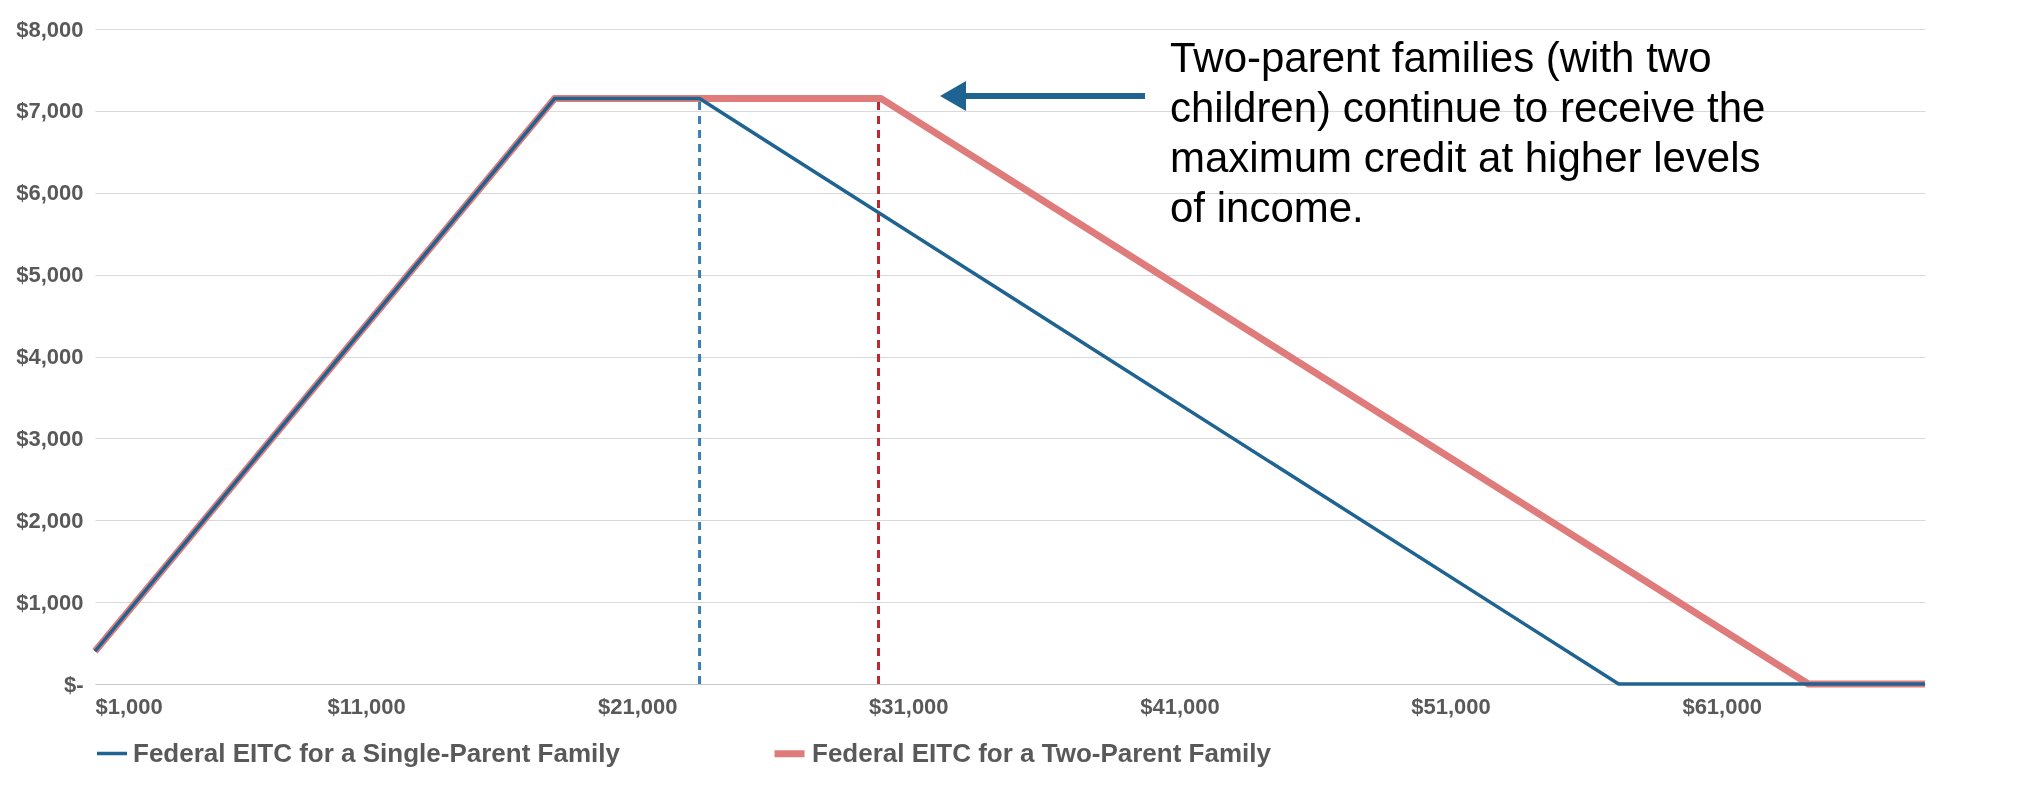 Image resolution: width=2028 pixels, height=812 pixels. What do you see at coordinates (50, 356) in the screenshot?
I see `y-tick-label: $4,000` at bounding box center [50, 356].